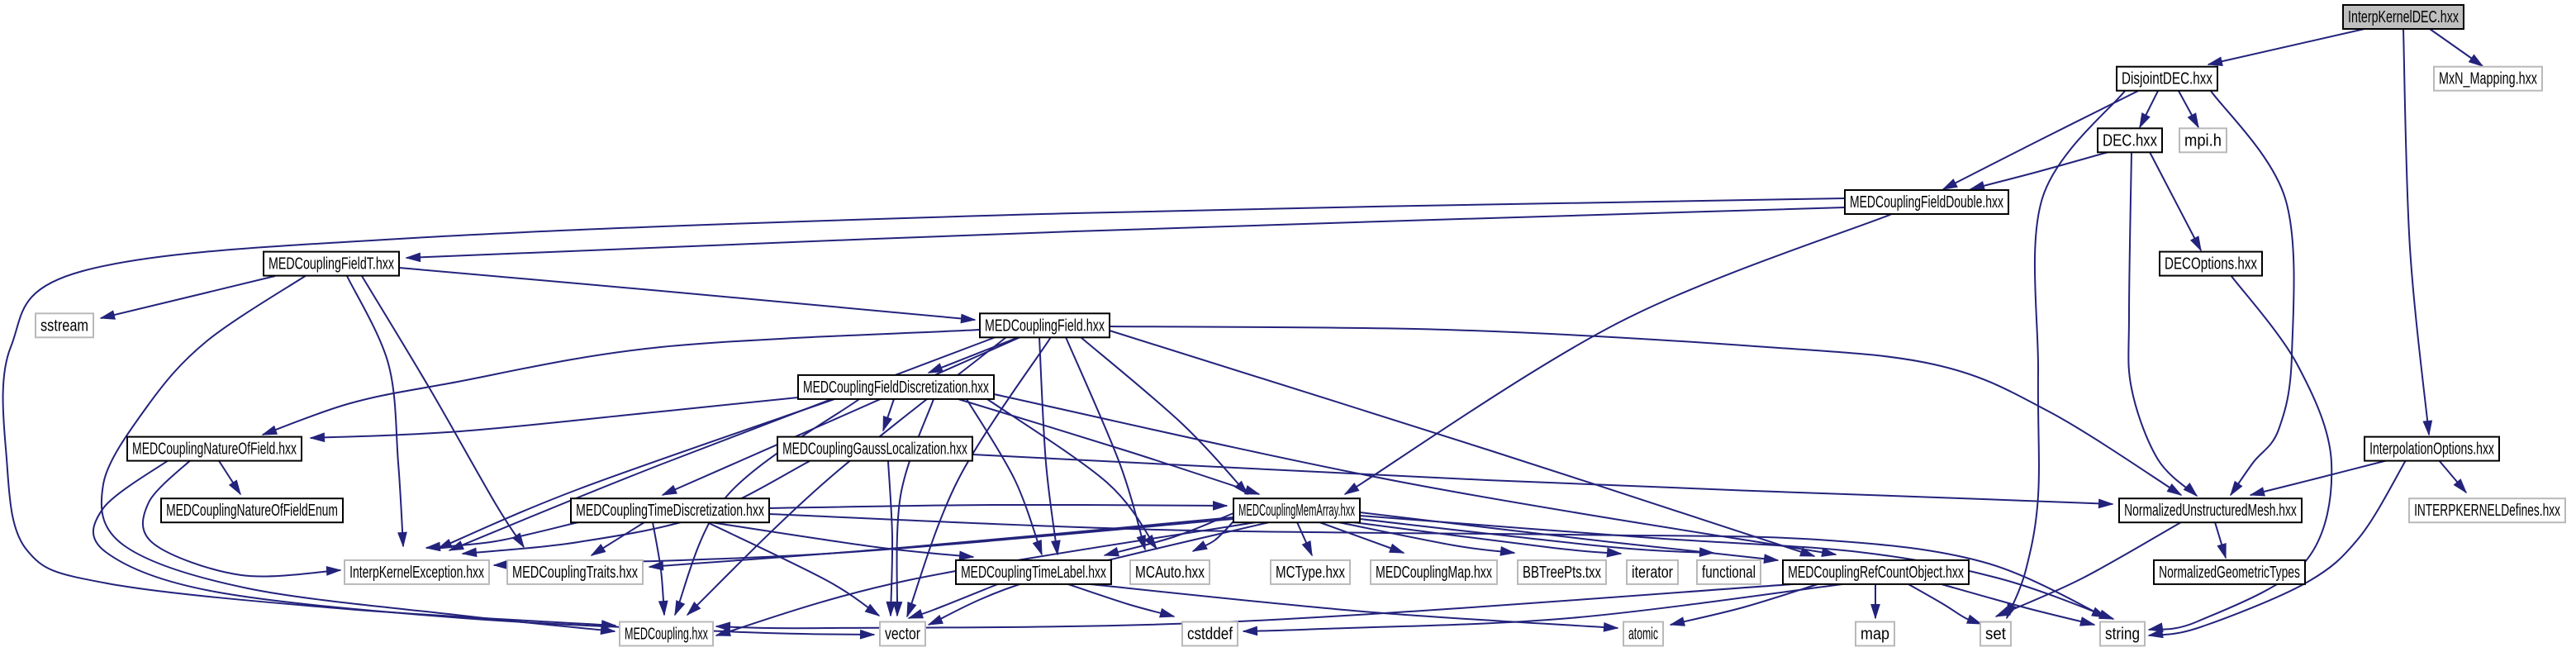  I want to click on svg-text: mpi.h, so click(2203, 141).